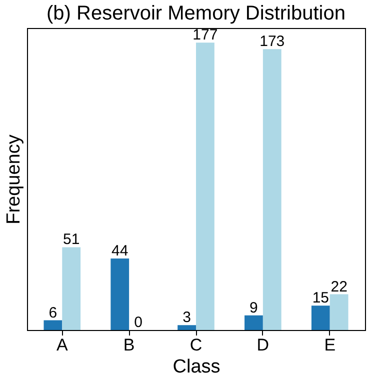 This screenshot has height=380, width=375. What do you see at coordinates (272, 41) in the screenshot?
I see `data-label: 173` at bounding box center [272, 41].